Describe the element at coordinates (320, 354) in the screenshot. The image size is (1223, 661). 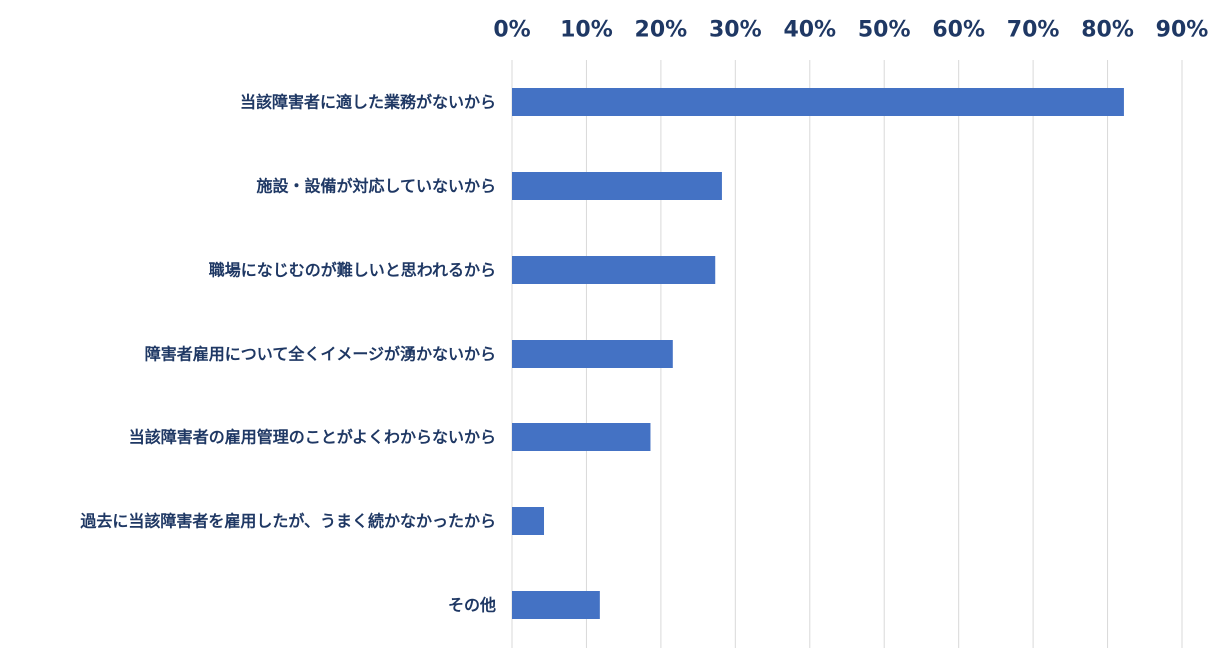
I see `category-label: 障害者雇用について全くイメージが湧かないから` at that location.